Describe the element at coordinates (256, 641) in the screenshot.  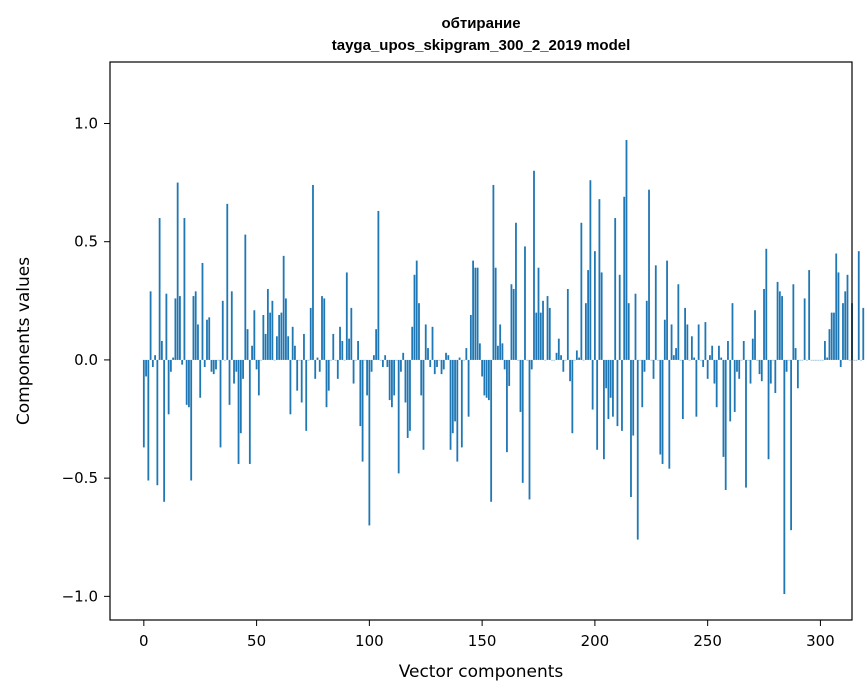
I see `x-tick-label: 50` at that location.